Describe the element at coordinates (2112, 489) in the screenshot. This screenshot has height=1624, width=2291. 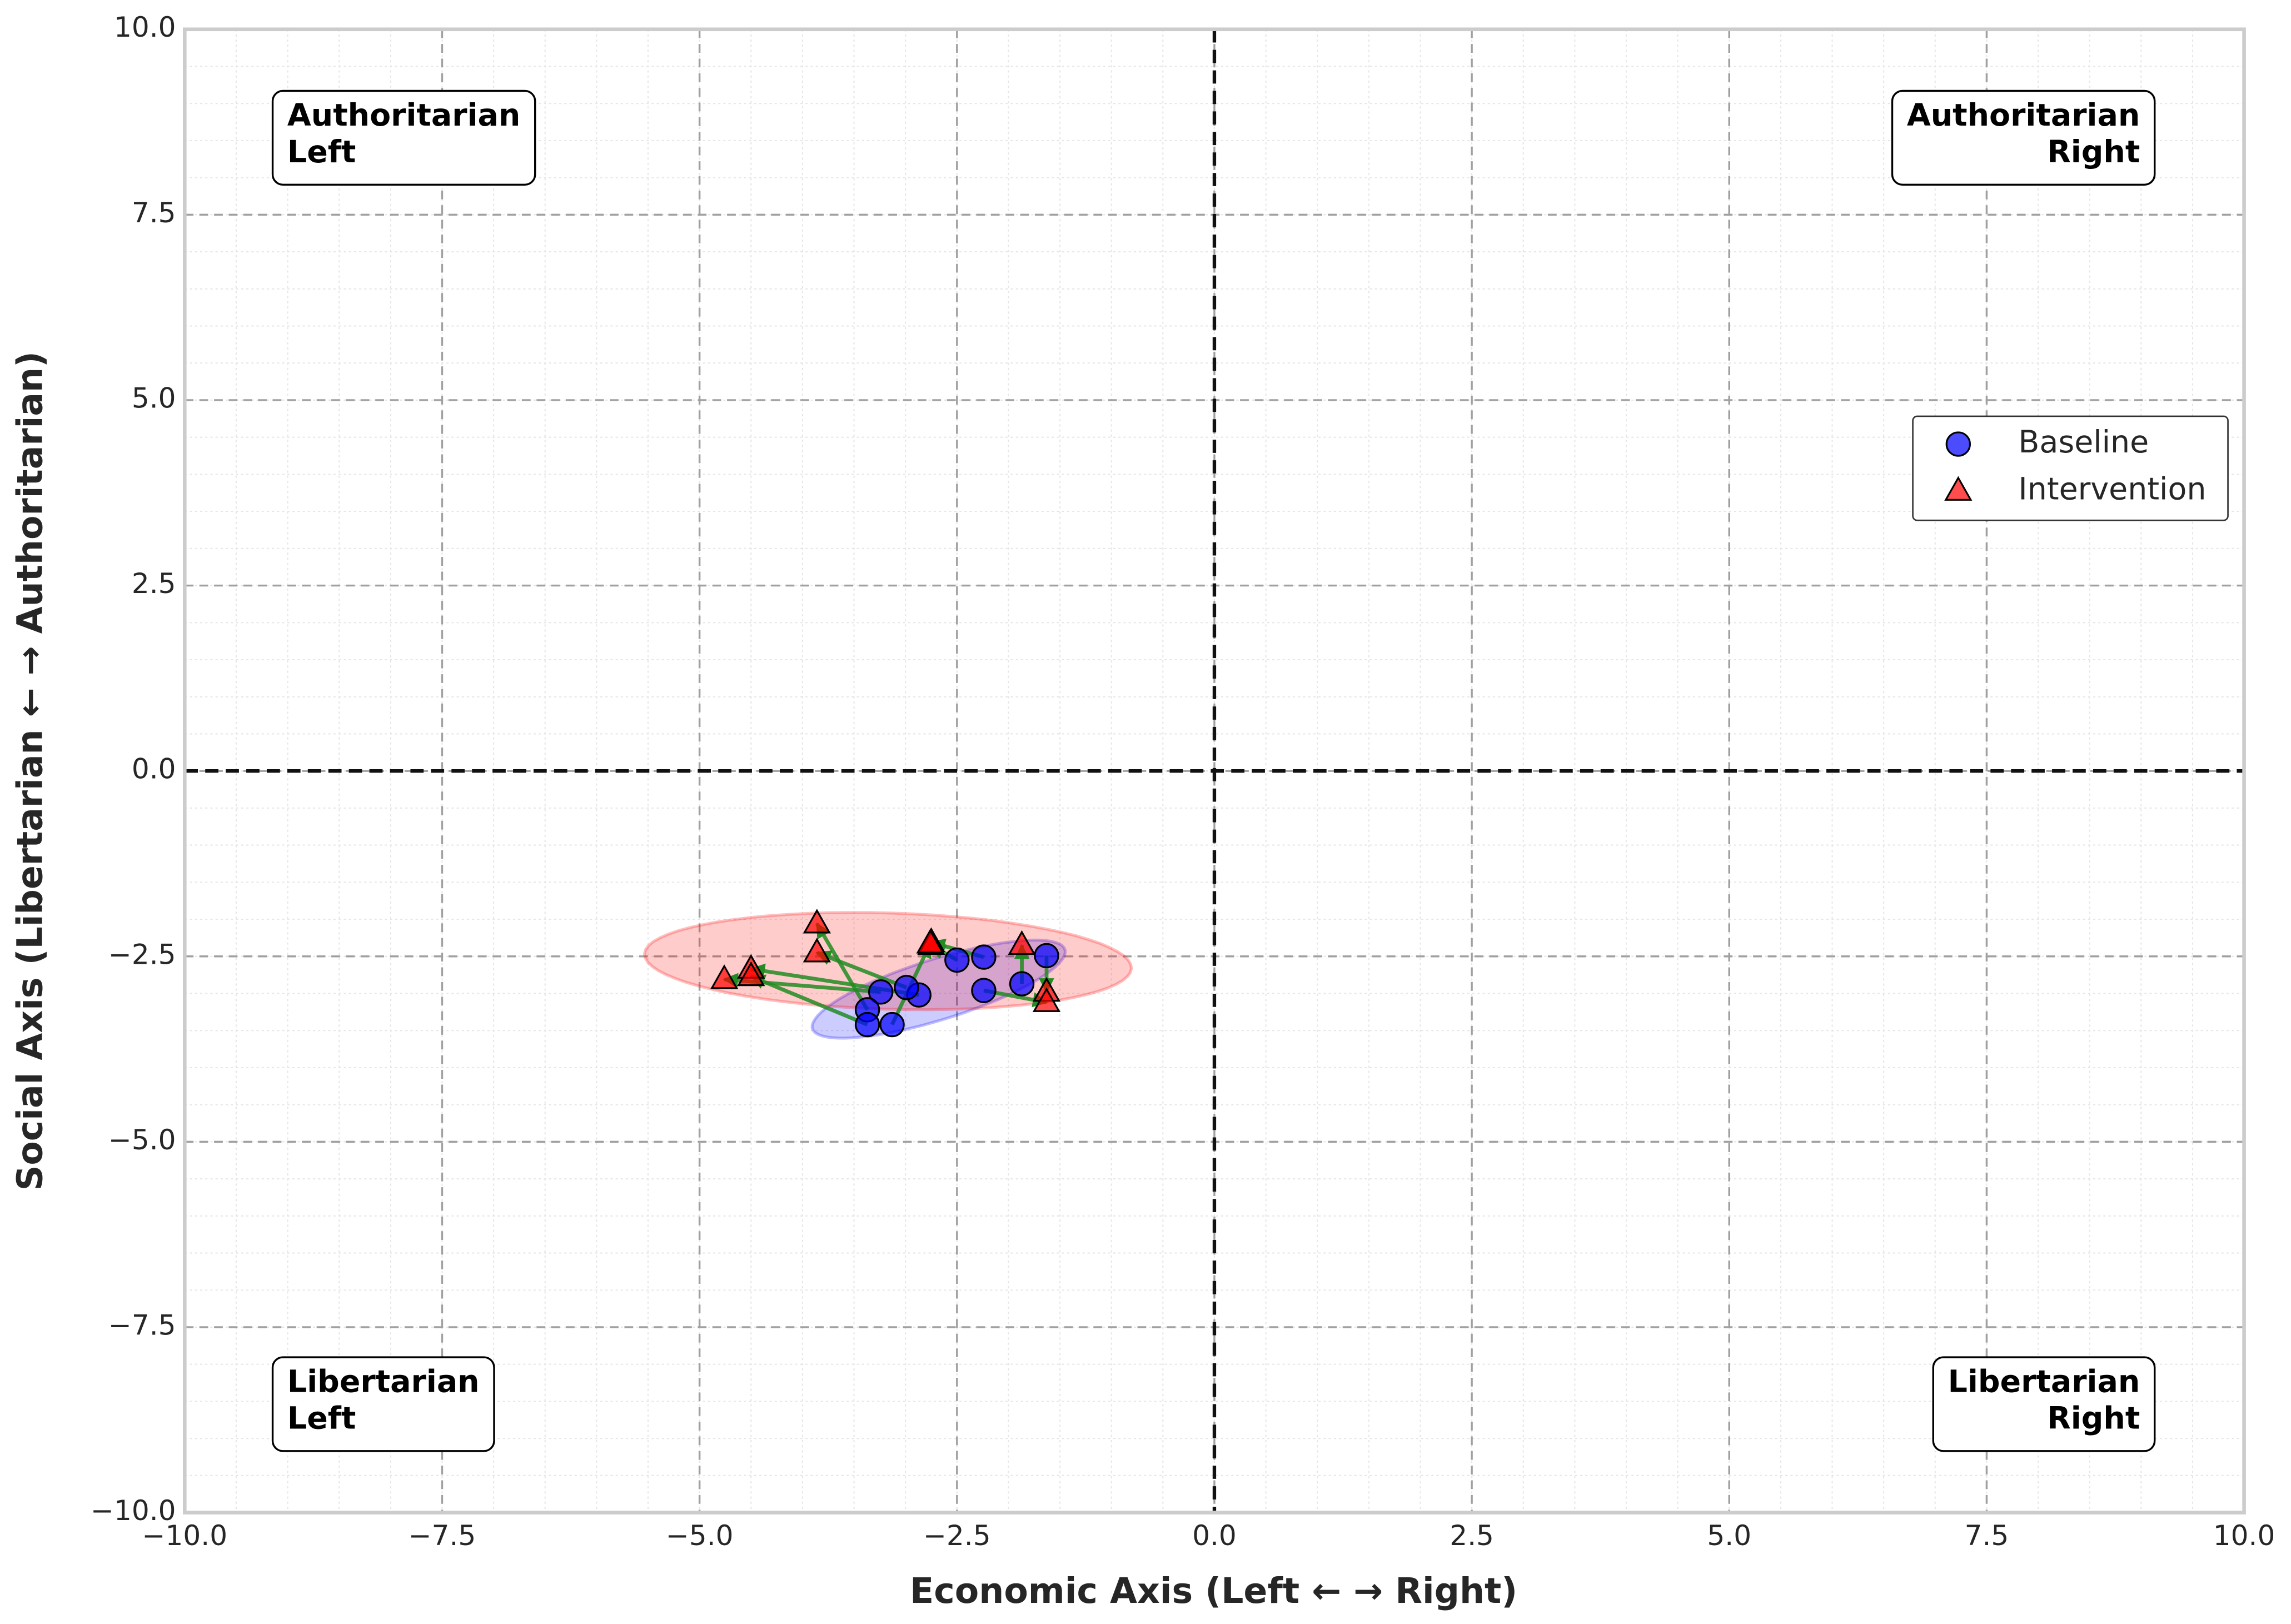
I see `legend-label: Intervention` at that location.